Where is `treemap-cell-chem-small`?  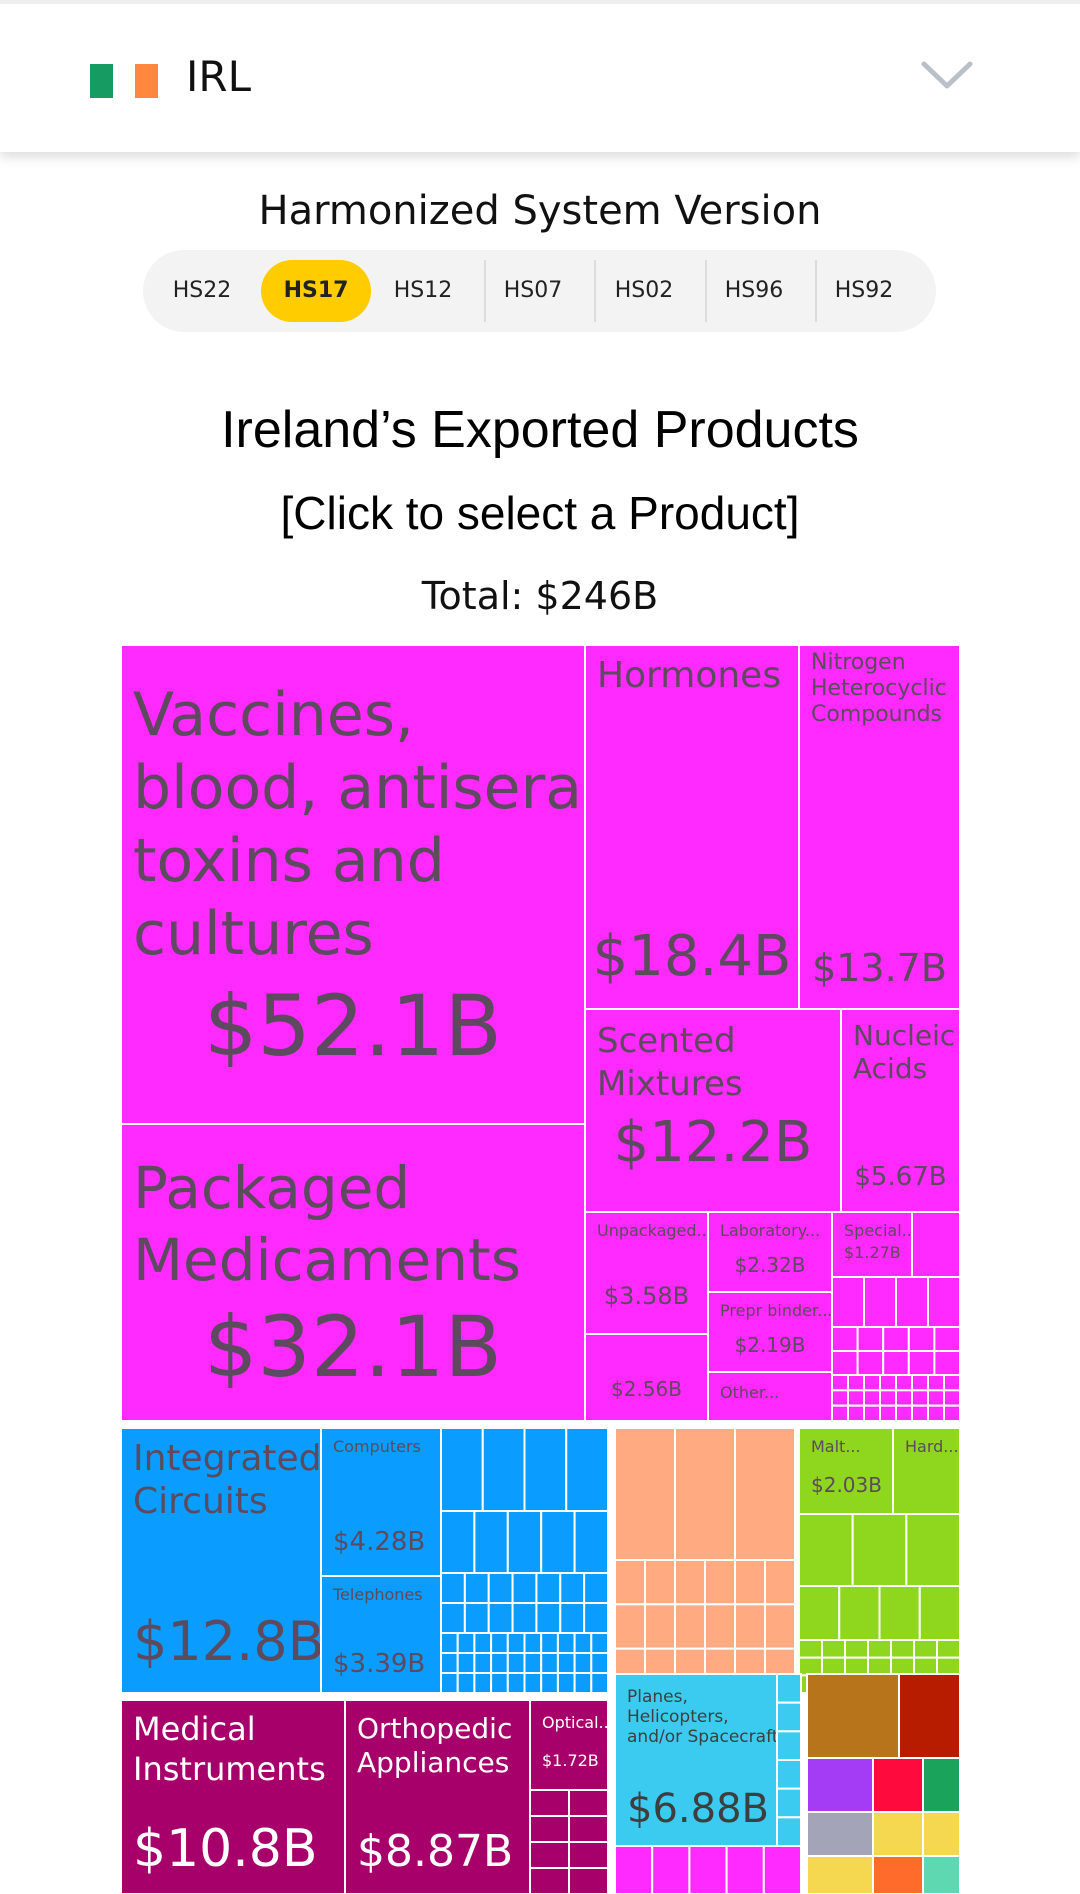
treemap-cell-chem-small is located at coordinates (936, 1244).